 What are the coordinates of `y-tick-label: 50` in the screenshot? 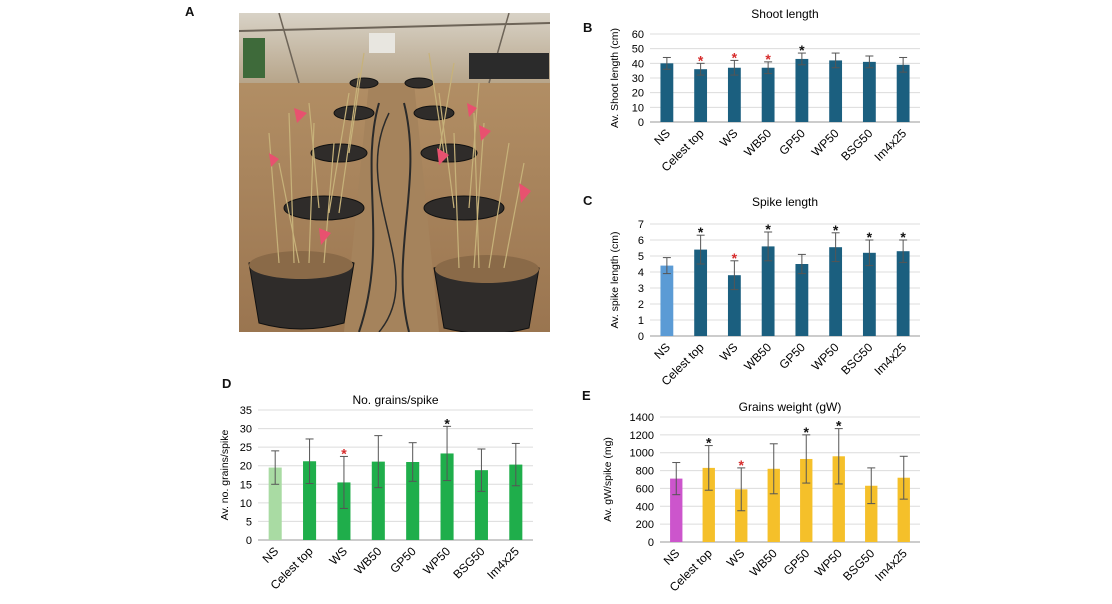 It's located at (638, 50).